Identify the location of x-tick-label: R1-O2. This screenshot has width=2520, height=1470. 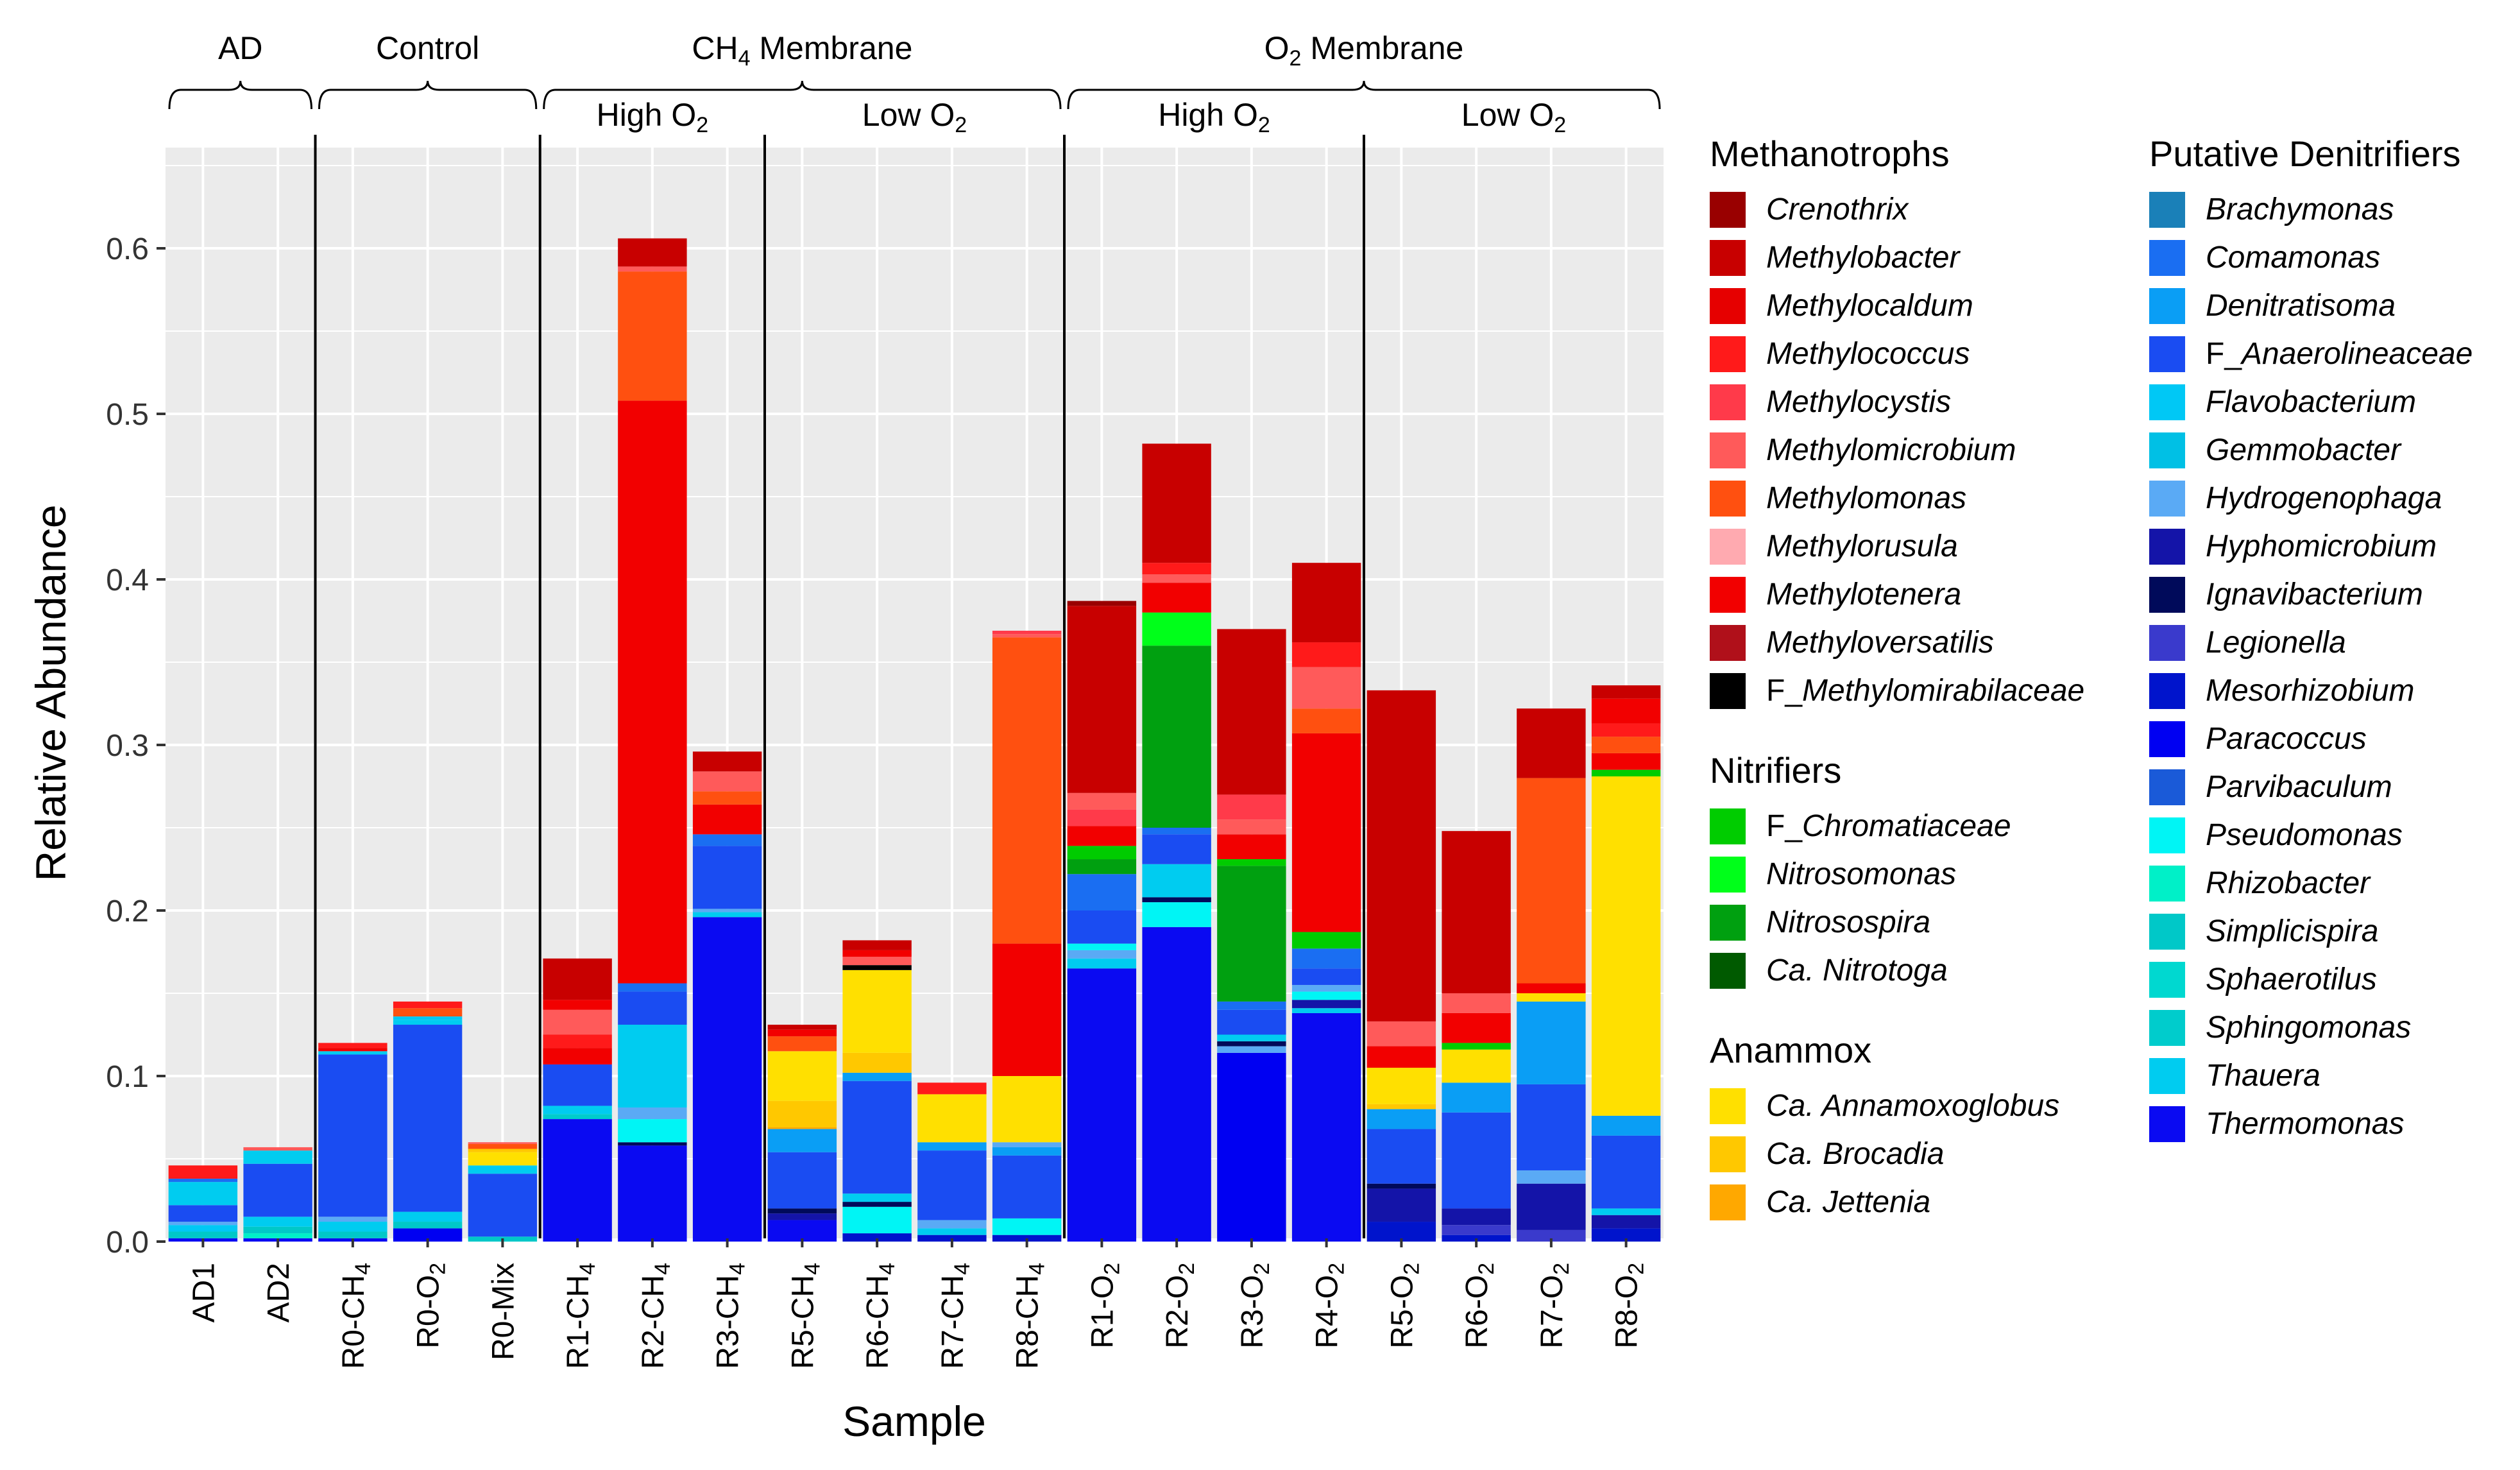
(1104, 1306).